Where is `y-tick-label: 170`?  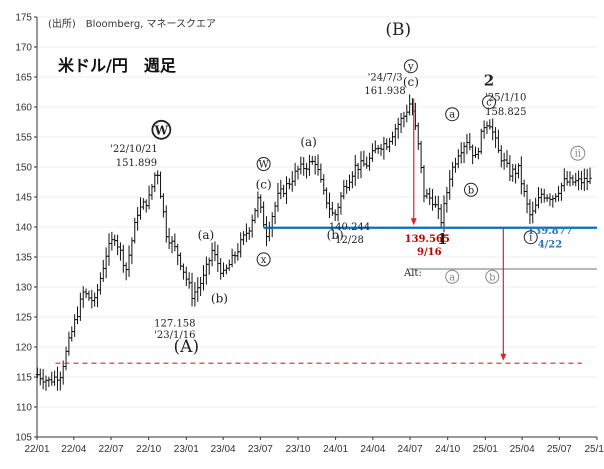 y-tick-label: 170 is located at coordinates (23, 48).